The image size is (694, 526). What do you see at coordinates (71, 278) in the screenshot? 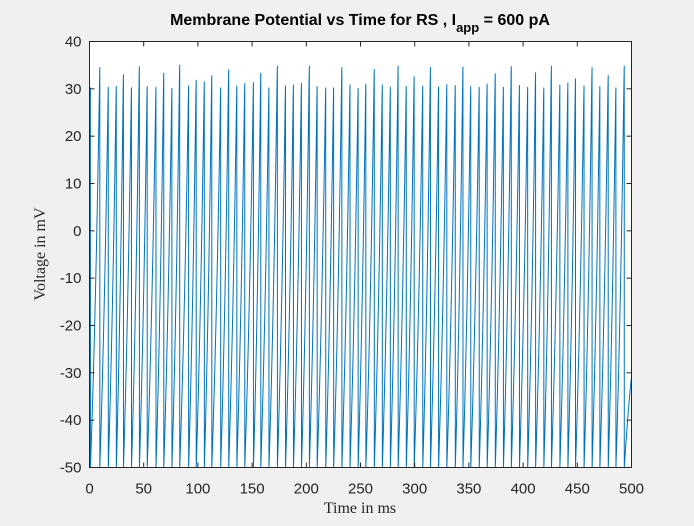
I see `y-tick-label: -10` at bounding box center [71, 278].